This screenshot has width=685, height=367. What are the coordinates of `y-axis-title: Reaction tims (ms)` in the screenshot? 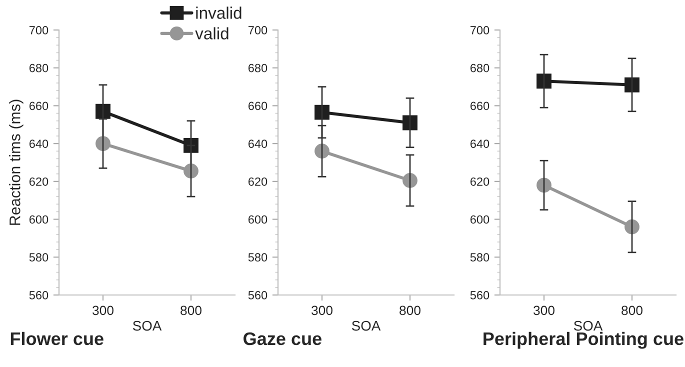 It's located at (16, 162).